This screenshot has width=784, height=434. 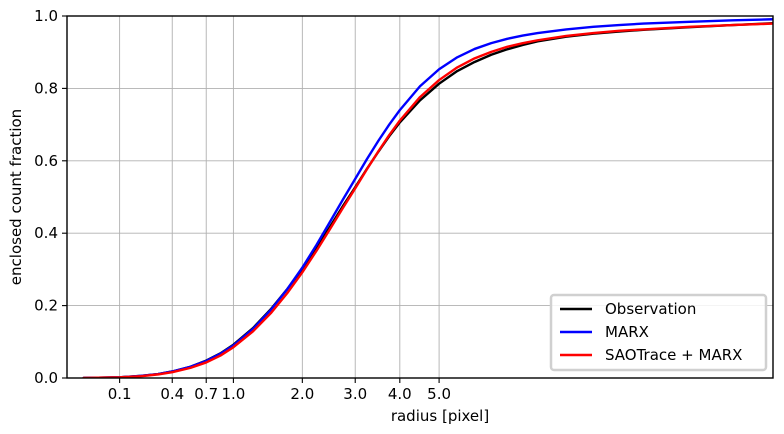 I want to click on x-tick-label: 0.4, so click(x=172, y=394).